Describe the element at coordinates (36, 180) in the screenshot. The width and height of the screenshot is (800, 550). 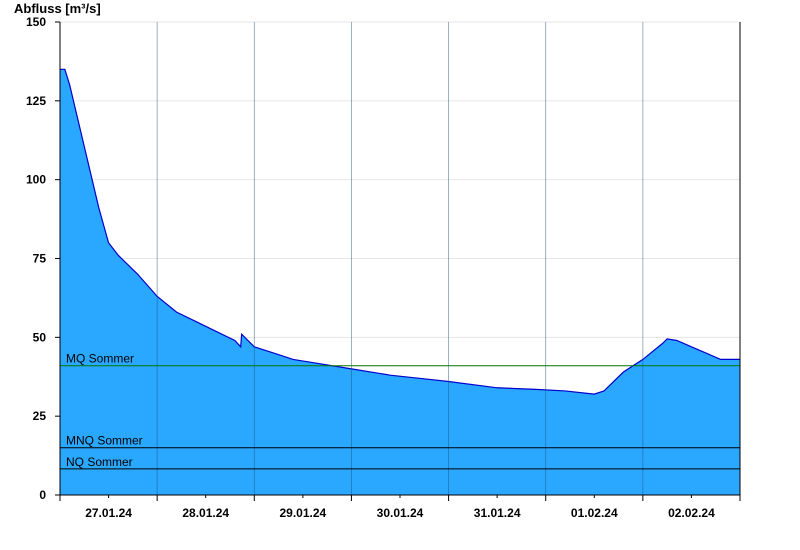
I see `y-tick-label: 100` at that location.